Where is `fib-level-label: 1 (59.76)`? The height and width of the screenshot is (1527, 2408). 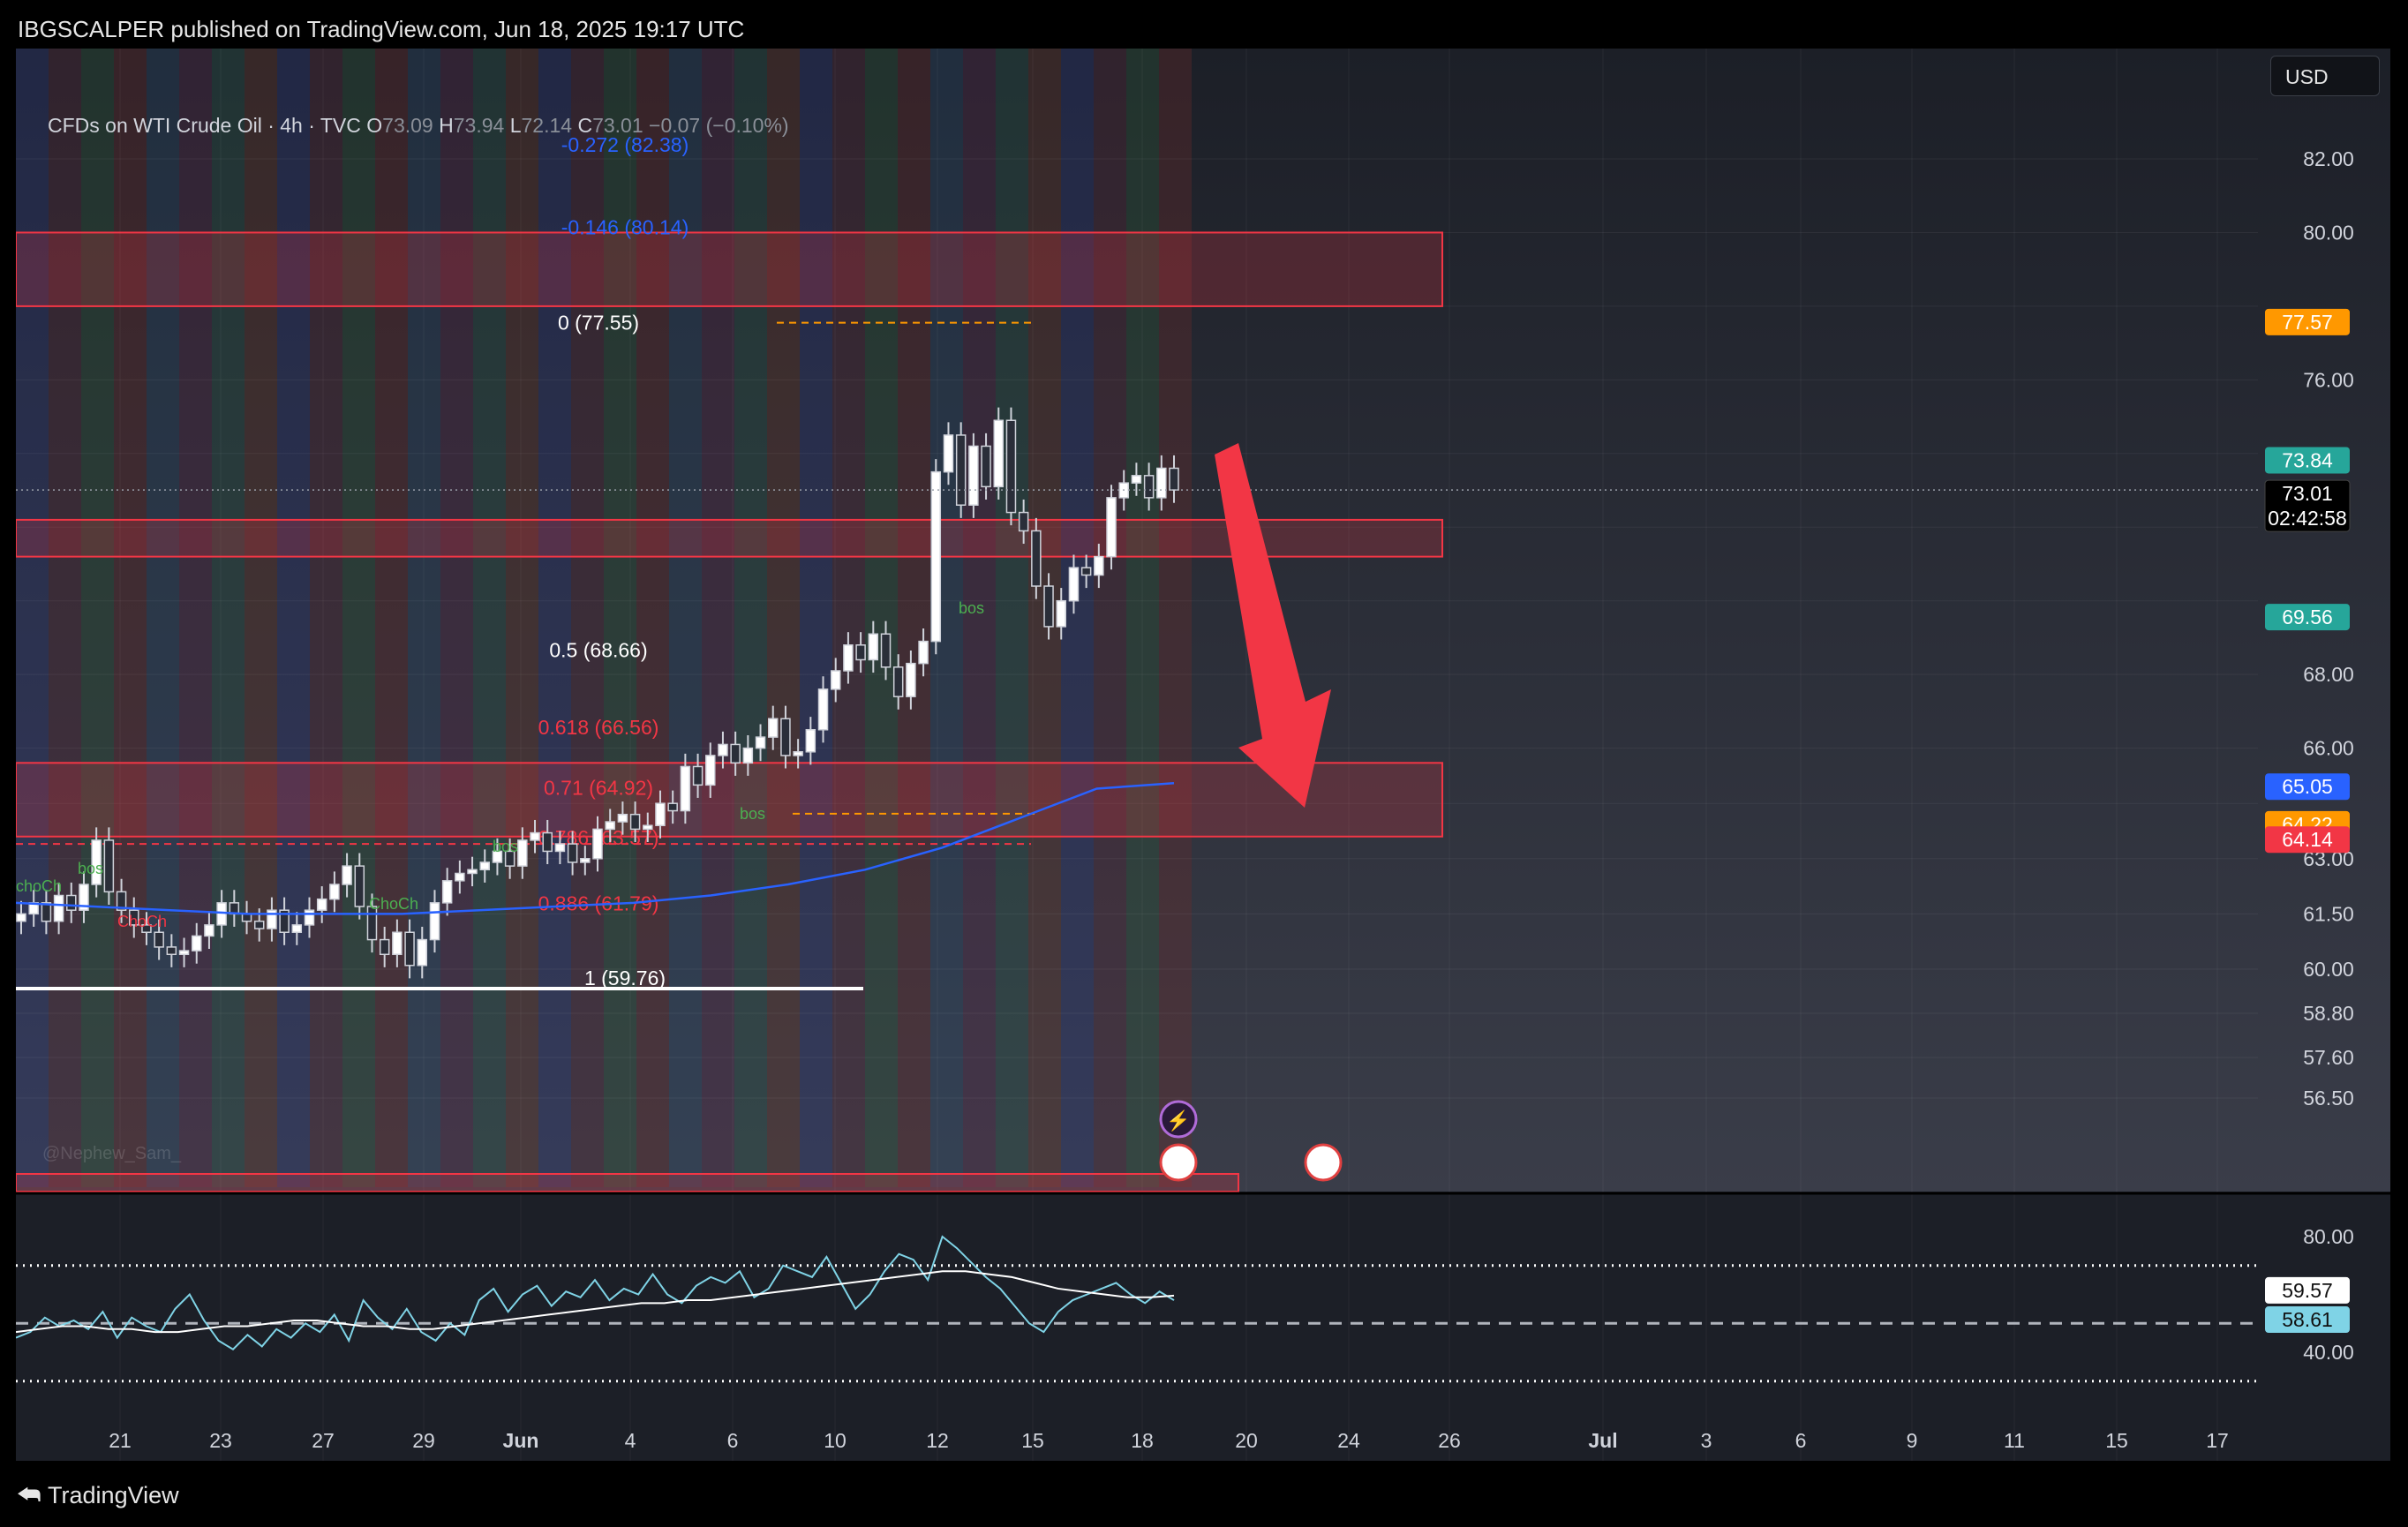
fib-level-label: 1 (59.76) is located at coordinates (625, 978).